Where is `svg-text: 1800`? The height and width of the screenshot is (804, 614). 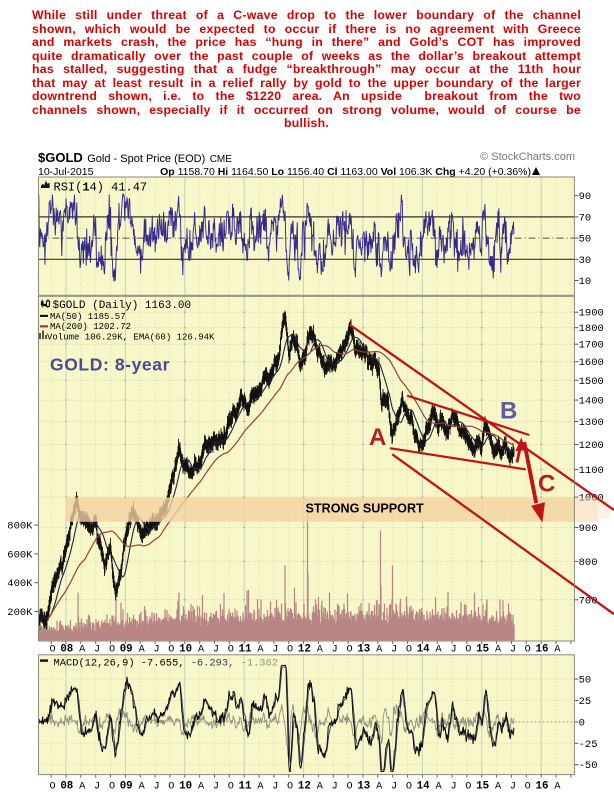
svg-text: 1800 is located at coordinates (591, 329).